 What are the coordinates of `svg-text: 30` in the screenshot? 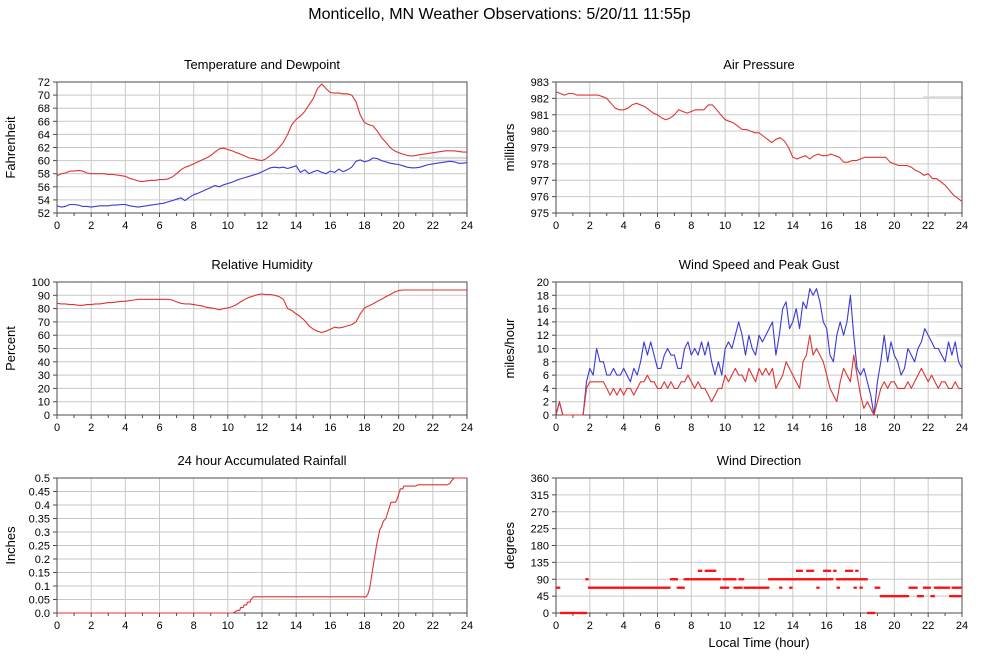 It's located at (44, 376).